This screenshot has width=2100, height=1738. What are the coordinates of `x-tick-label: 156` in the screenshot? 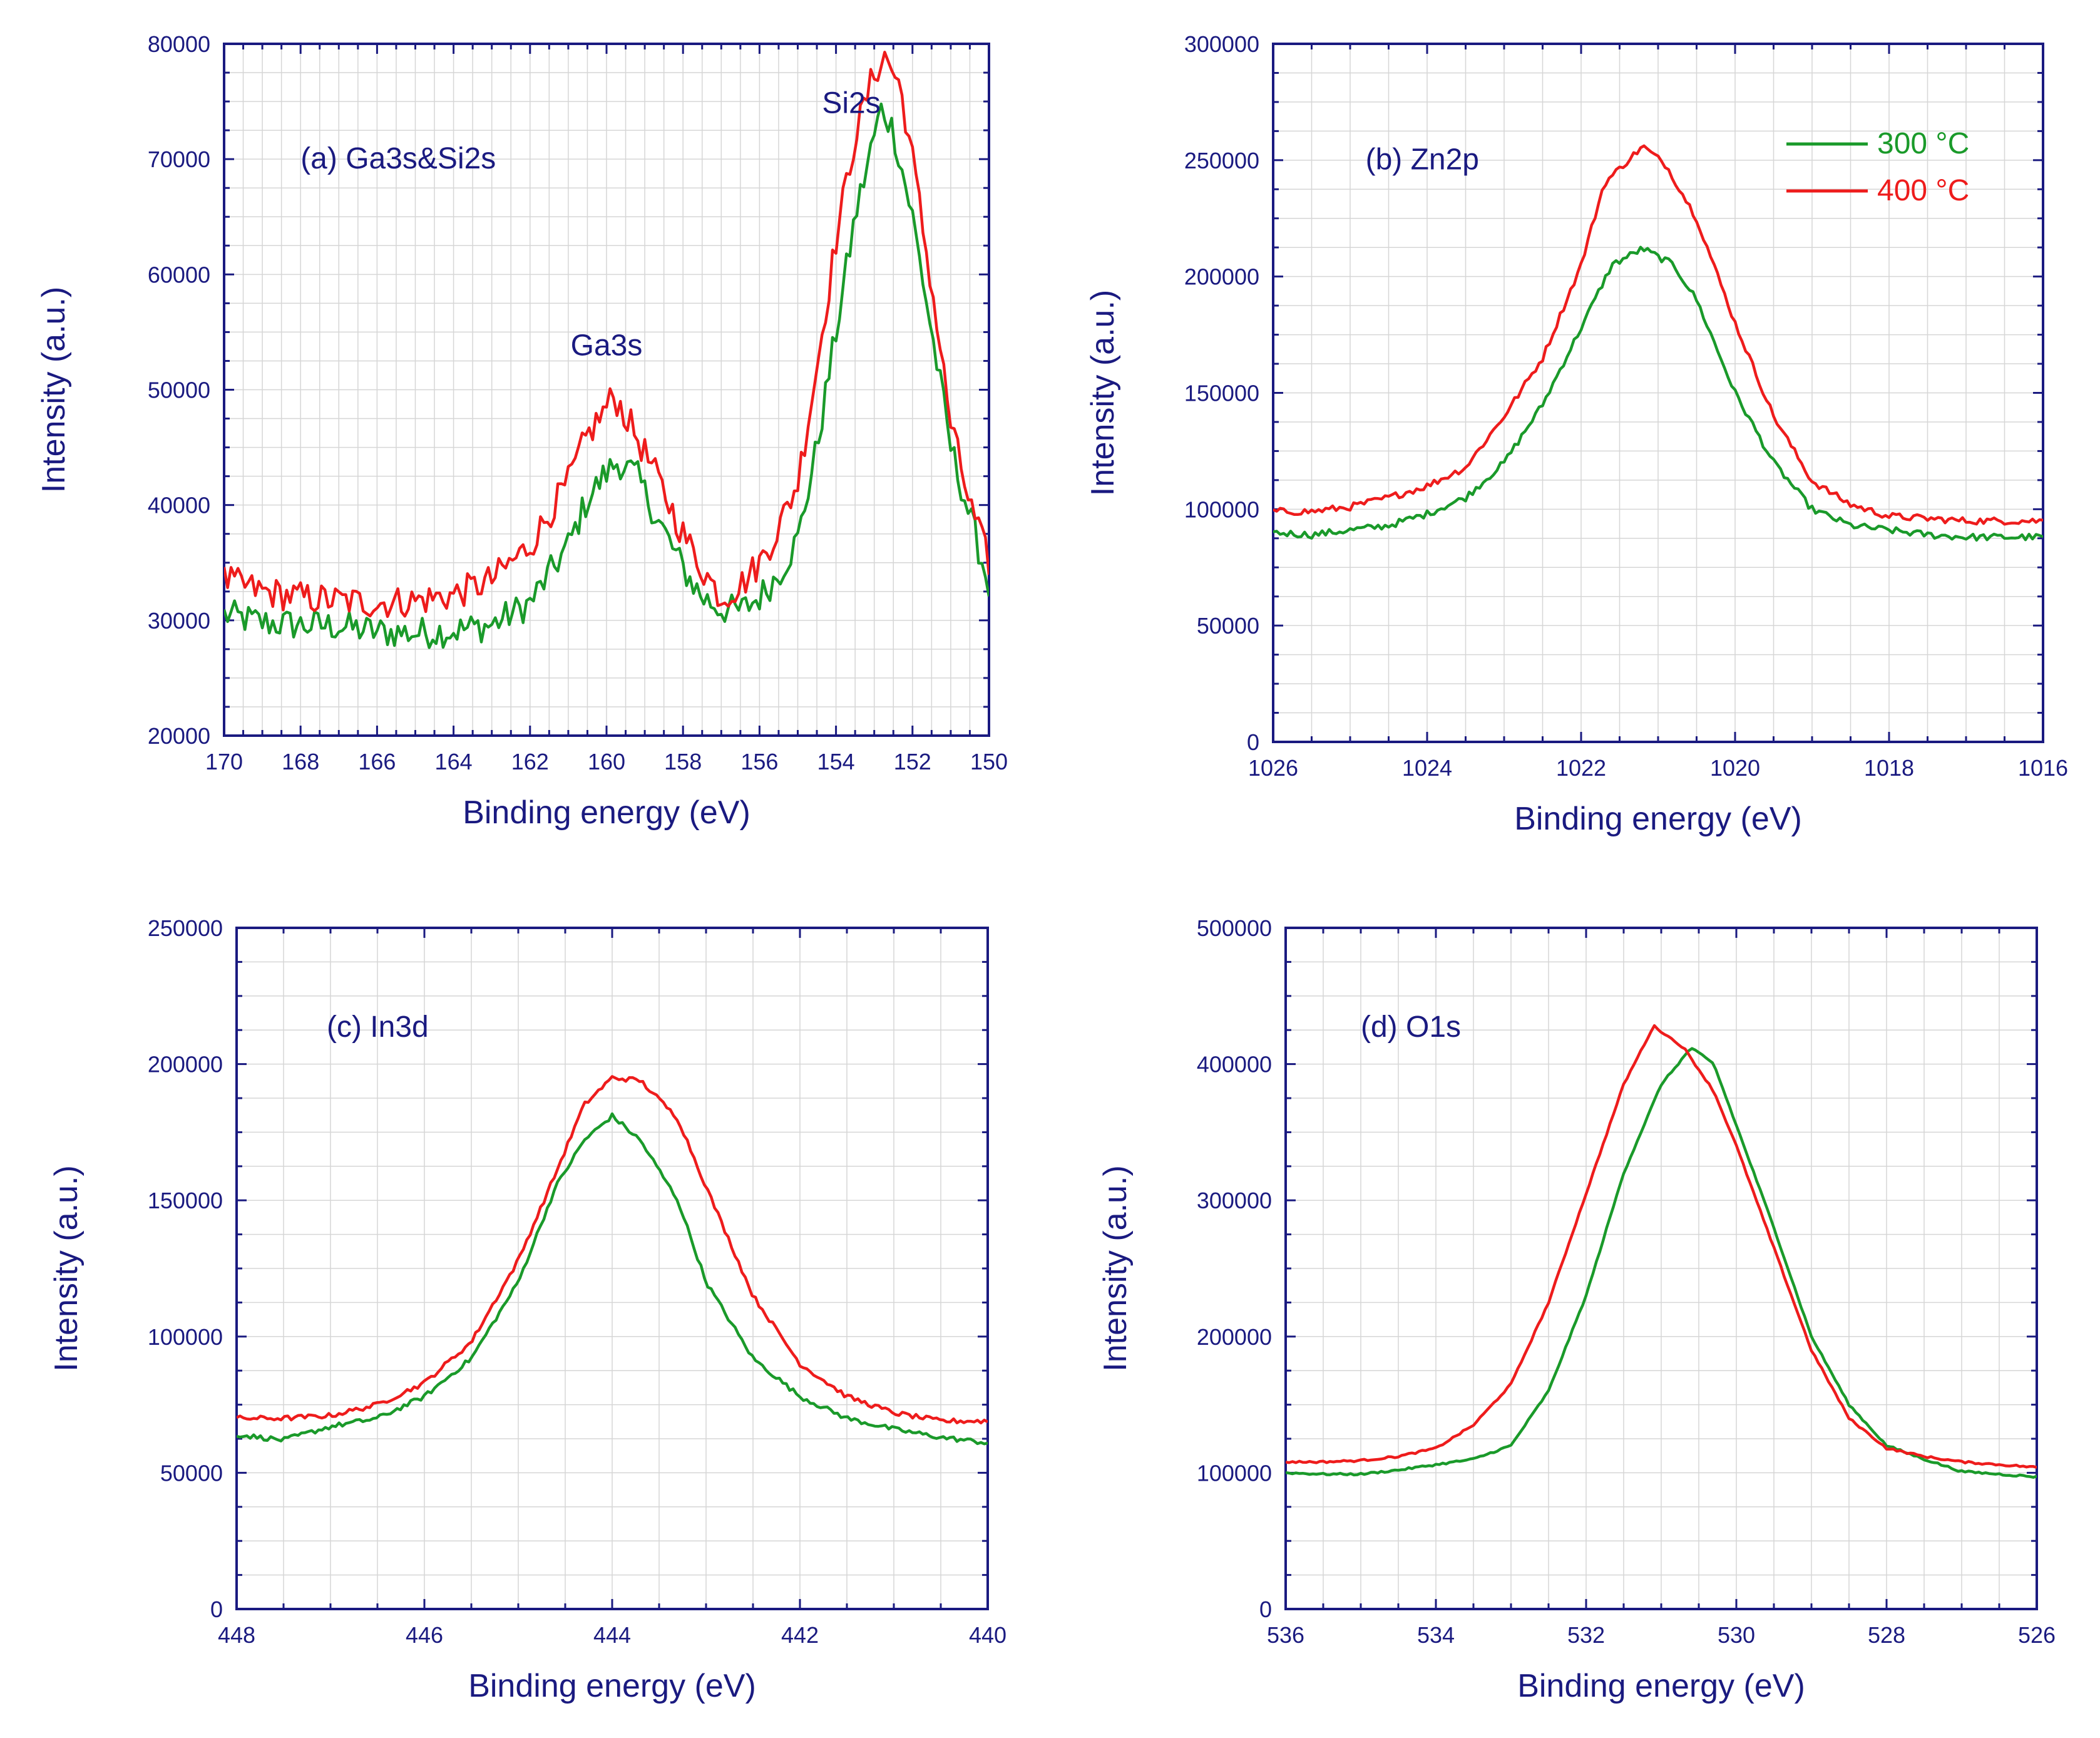 It's located at (759, 761).